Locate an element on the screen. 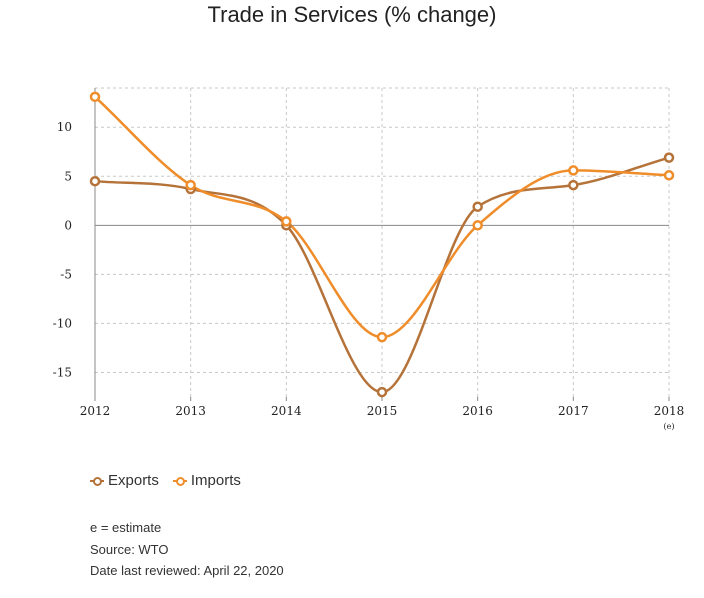 This screenshot has width=704, height=598. x-tick-label: 2012 is located at coordinates (95, 411).